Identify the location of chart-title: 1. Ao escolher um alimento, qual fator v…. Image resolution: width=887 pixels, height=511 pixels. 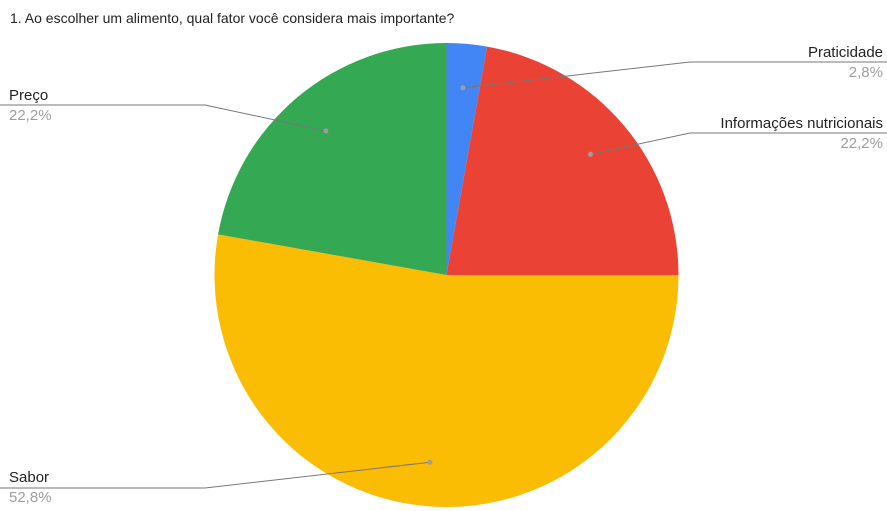
(232, 18).